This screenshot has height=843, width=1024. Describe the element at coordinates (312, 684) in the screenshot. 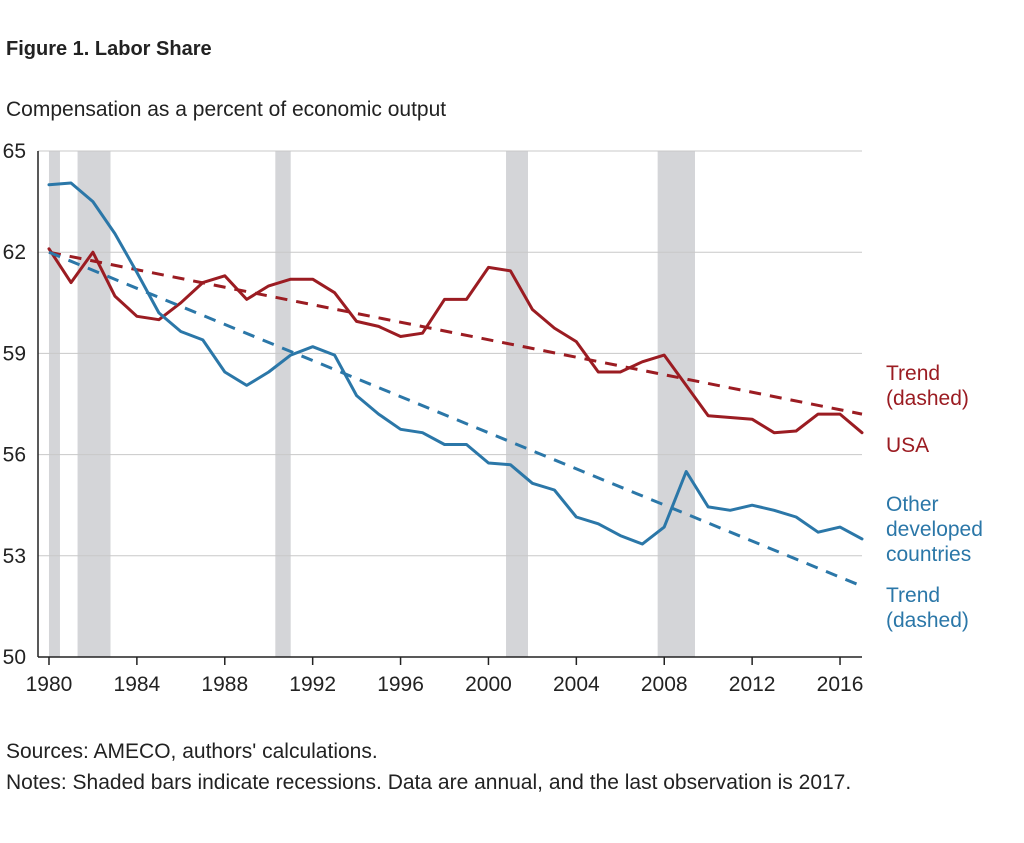

I see `x-tick-label-1992: 1992` at that location.